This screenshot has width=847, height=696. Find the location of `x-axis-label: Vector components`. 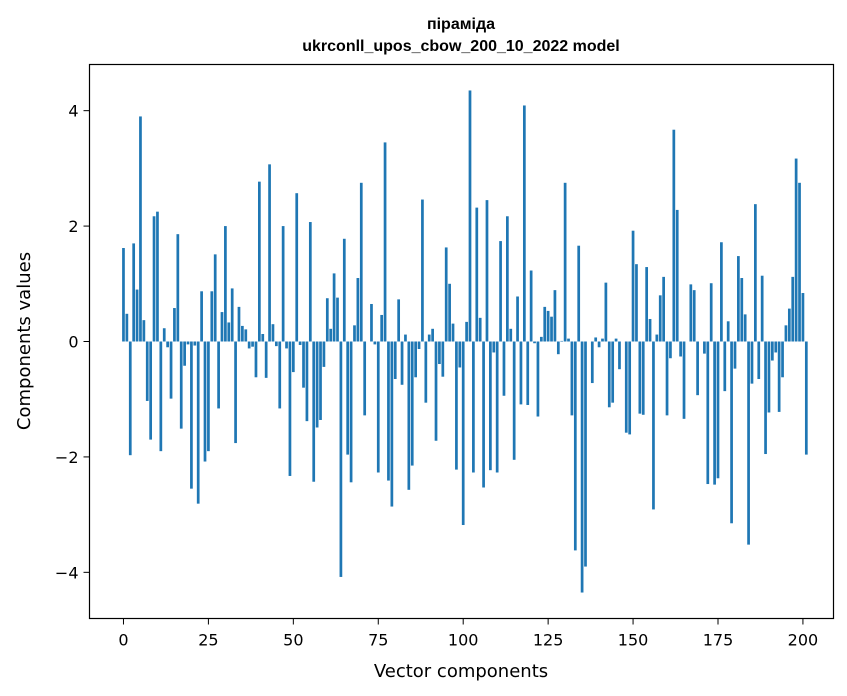

x-axis-label: Vector components is located at coordinates (461, 671).